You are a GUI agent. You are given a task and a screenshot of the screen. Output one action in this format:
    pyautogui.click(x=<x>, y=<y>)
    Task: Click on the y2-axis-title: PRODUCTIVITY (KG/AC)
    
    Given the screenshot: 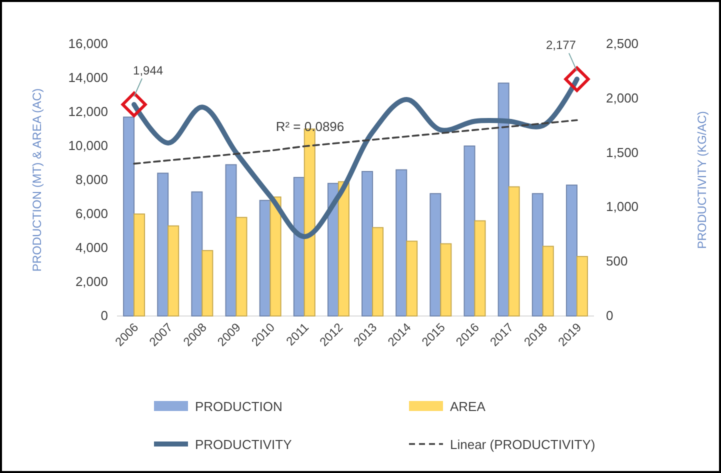 What is the action you would take?
    pyautogui.click(x=702, y=180)
    